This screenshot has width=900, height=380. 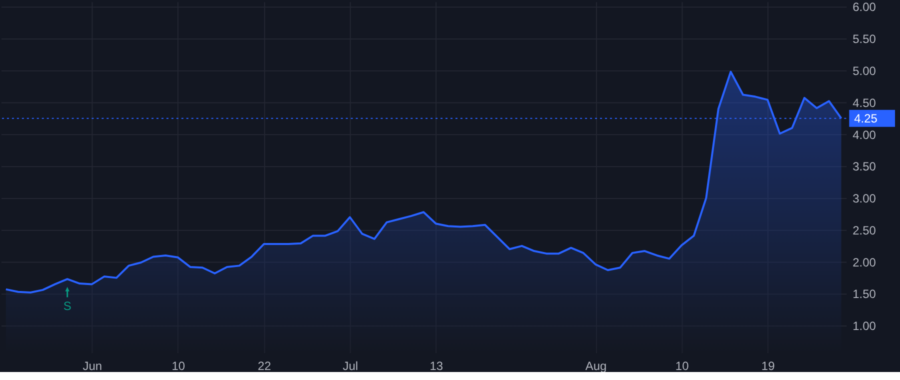 What do you see at coordinates (437, 365) in the screenshot?
I see `x-tick-label: 13` at bounding box center [437, 365].